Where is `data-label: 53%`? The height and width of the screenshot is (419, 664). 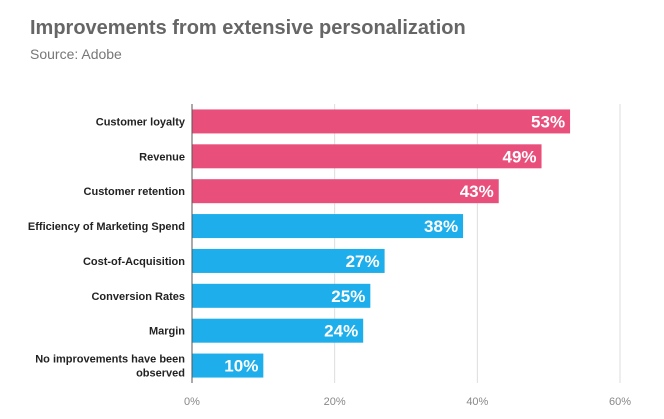 data-label: 53% is located at coordinates (548, 121).